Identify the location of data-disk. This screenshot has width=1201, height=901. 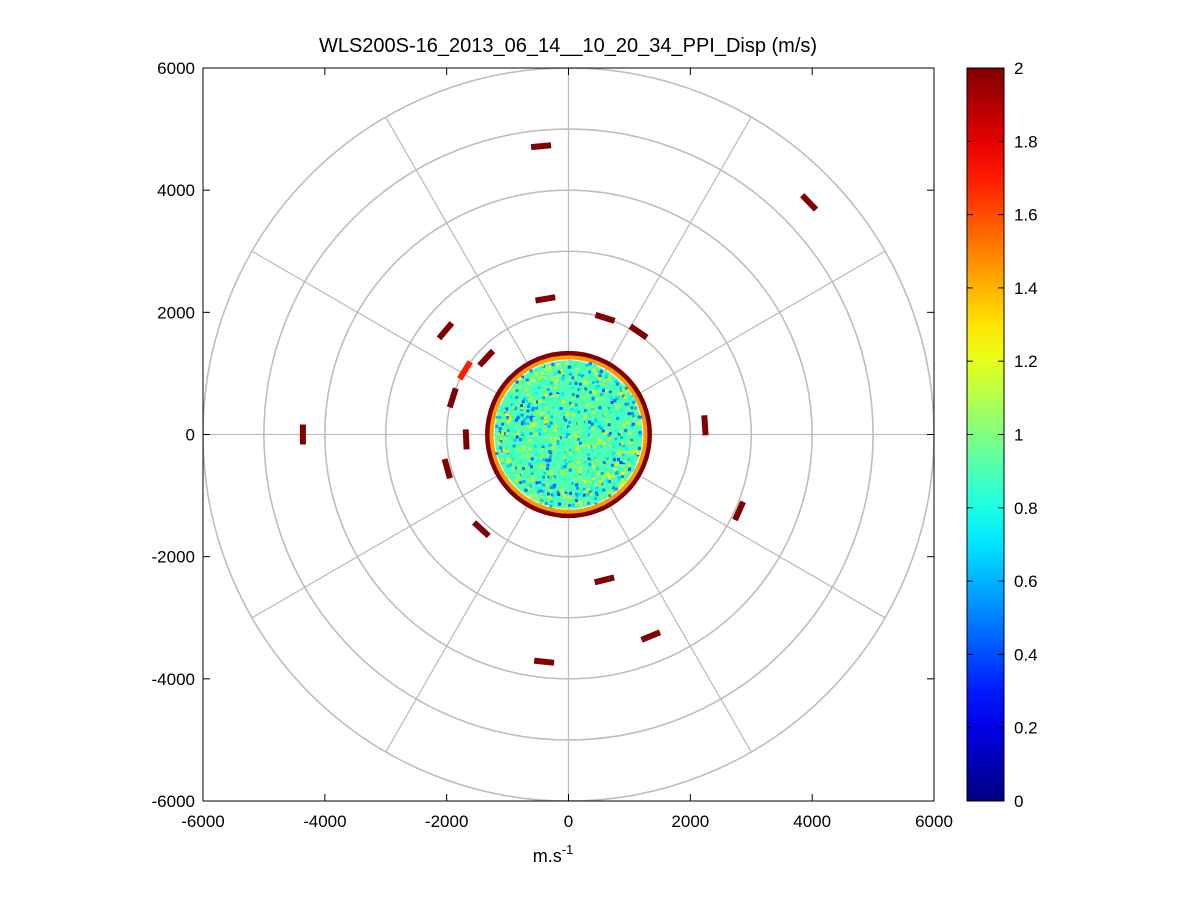
(568, 434).